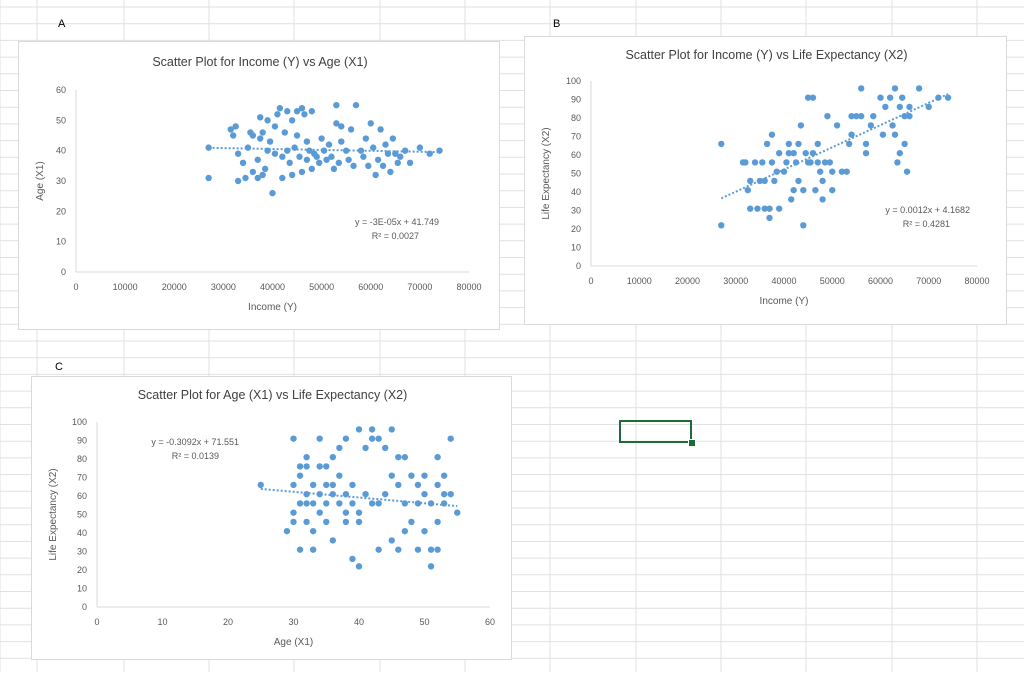 Image resolution: width=1024 pixels, height=677 pixels. I want to click on y-tick-label: 60, so click(576, 155).